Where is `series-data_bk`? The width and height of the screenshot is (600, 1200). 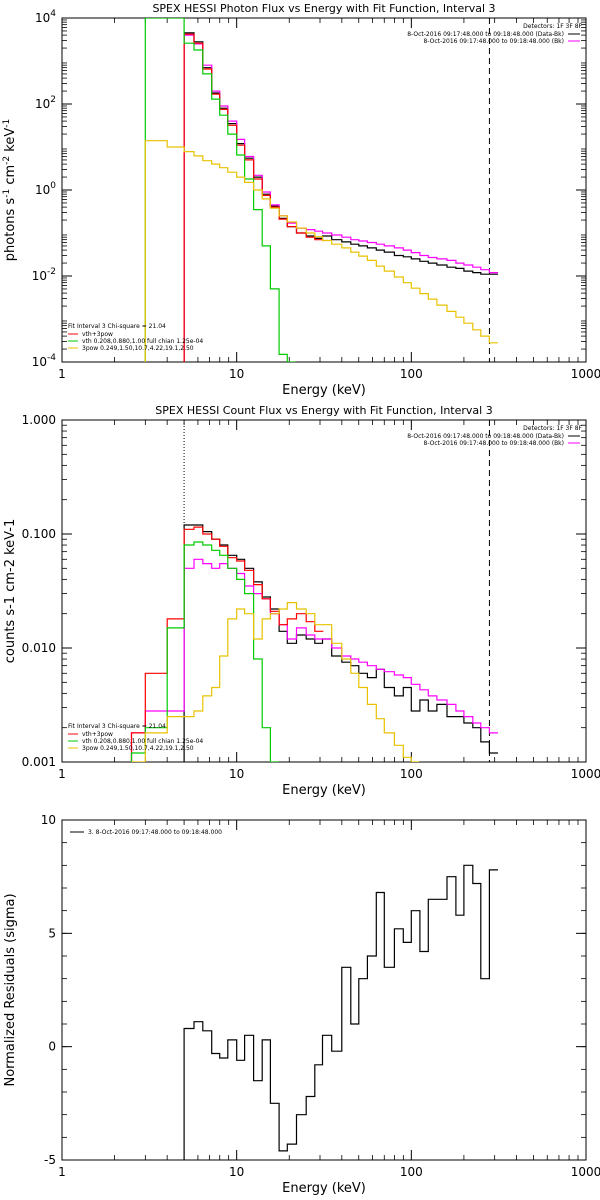 series-data_bk is located at coordinates (340, 197).